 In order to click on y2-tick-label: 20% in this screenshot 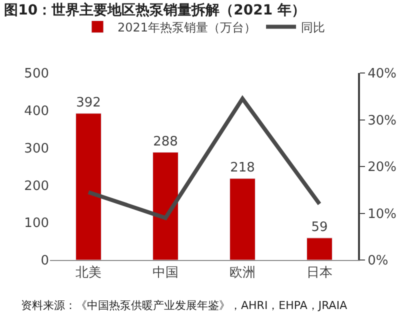, I will do `click(382, 168)`.